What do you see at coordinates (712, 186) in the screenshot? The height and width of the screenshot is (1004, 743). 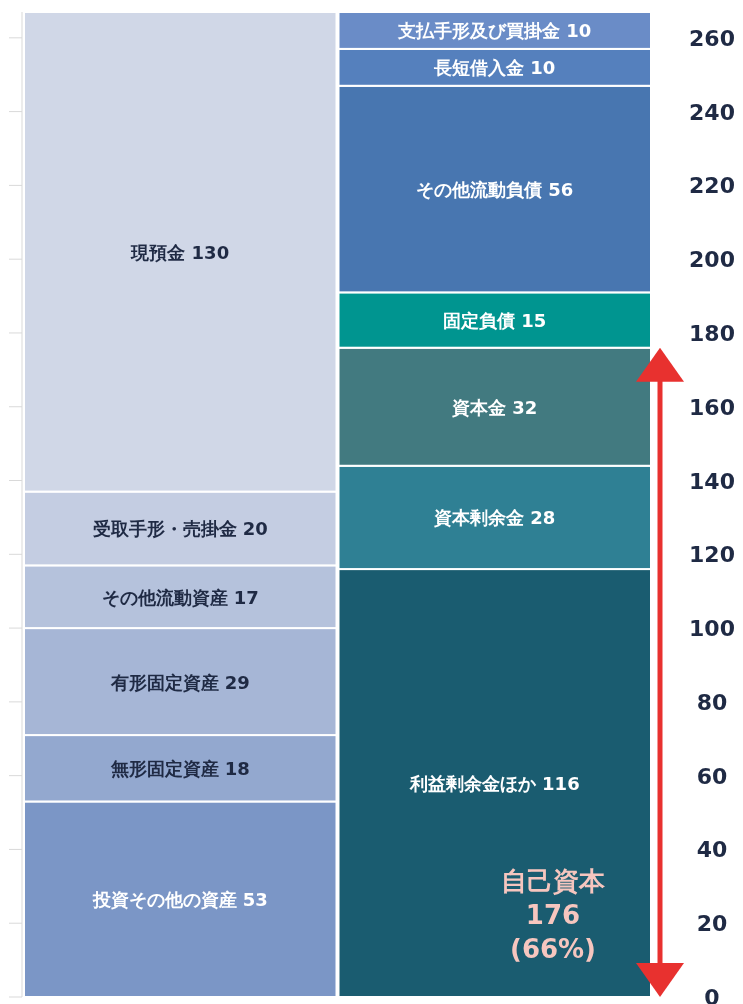 I see `y-tick-label: 220` at bounding box center [712, 186].